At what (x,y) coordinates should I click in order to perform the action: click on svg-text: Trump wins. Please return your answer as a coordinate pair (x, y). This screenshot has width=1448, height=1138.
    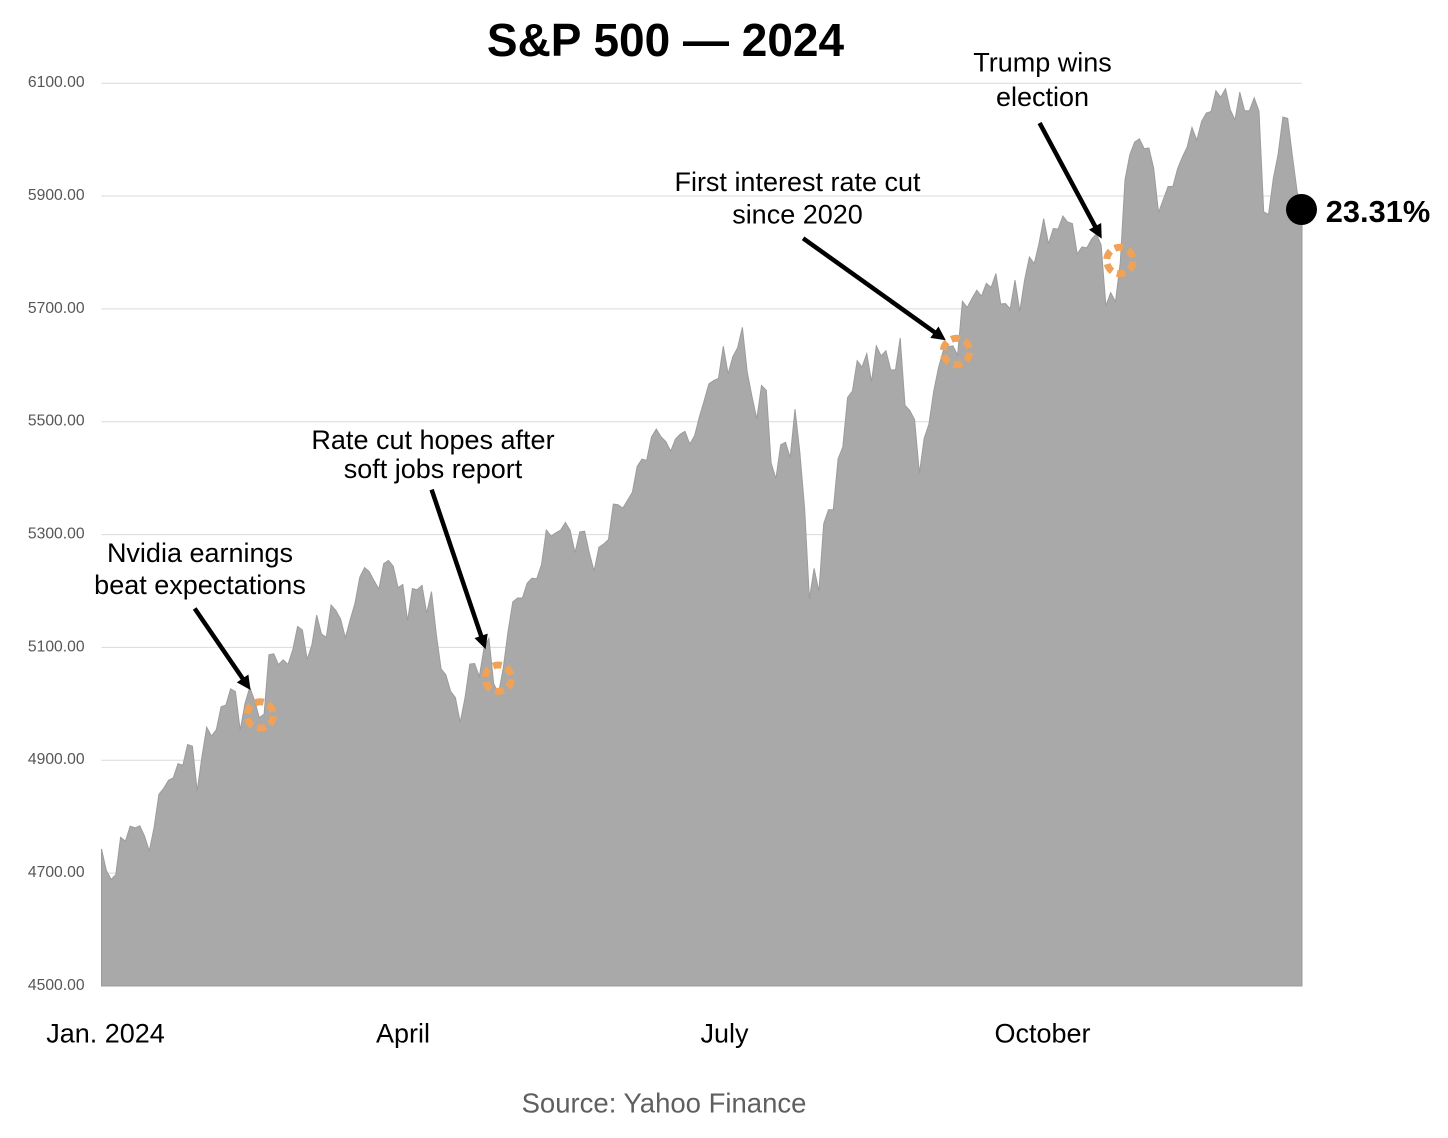
    Looking at the image, I should click on (1042, 63).